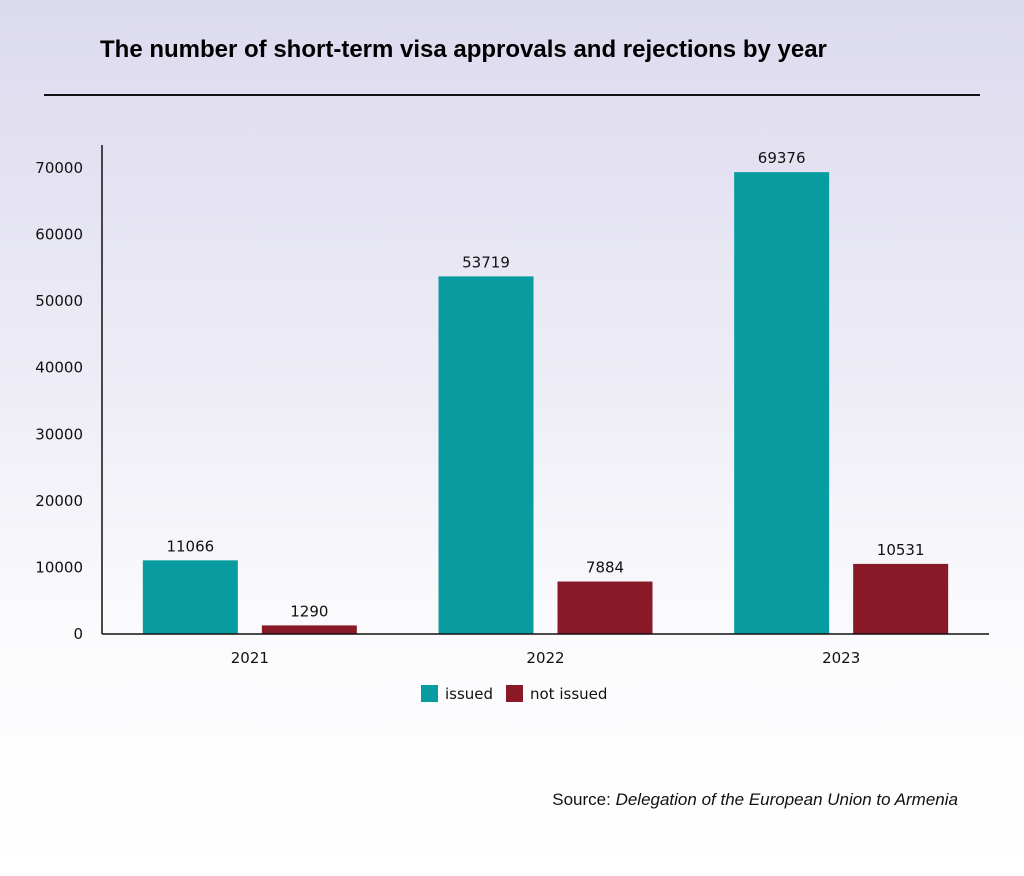 The image size is (1024, 876). What do you see at coordinates (59, 235) in the screenshot?
I see `y-tick-label: 60000` at bounding box center [59, 235].